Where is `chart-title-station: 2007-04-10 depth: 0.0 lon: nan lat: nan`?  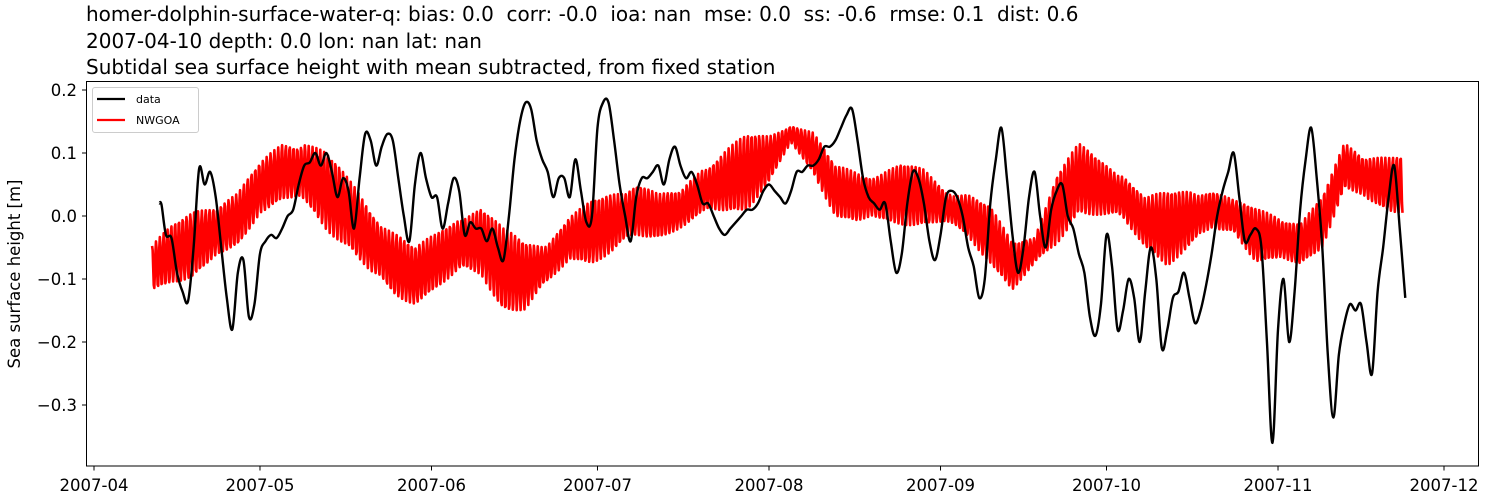
chart-title-station: 2007-04-10 depth: 0.0 lon: nan lat: nan is located at coordinates (284, 41).